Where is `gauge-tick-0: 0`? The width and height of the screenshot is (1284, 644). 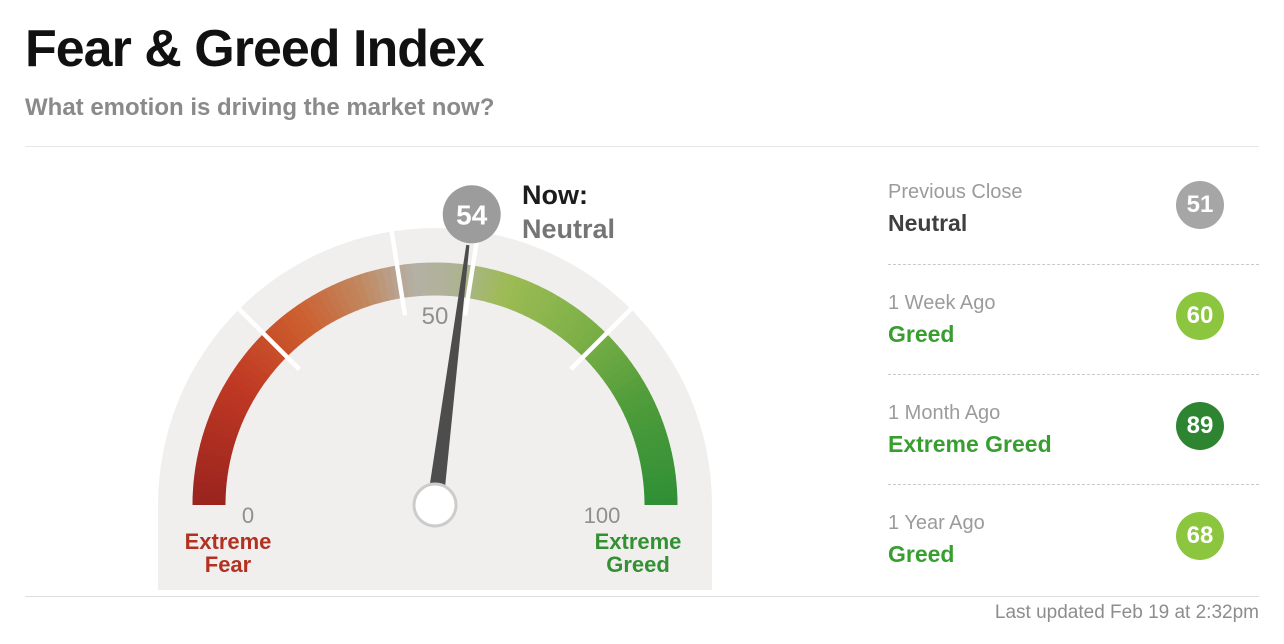 gauge-tick-0: 0 is located at coordinates (248, 515).